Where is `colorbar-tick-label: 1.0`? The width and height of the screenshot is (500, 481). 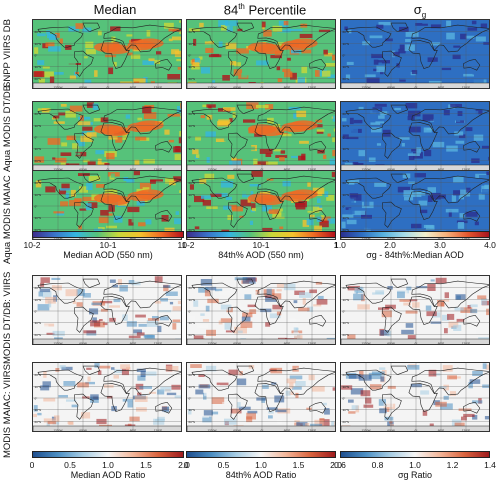 colorbar-tick-label: 1.0 is located at coordinates (415, 465).